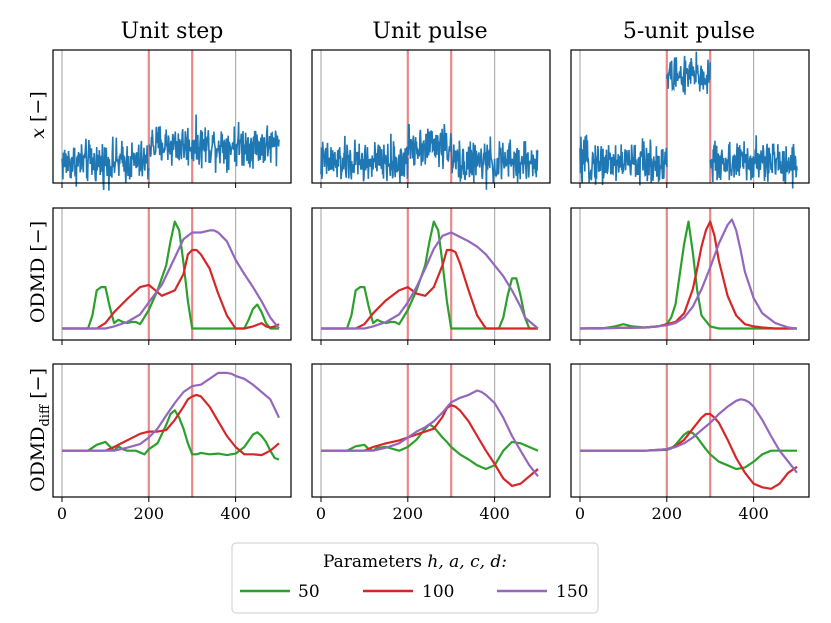 The width and height of the screenshot is (831, 623). I want to click on legend: Parameters h, a, c, d: 50 100 150, so click(415, 578).